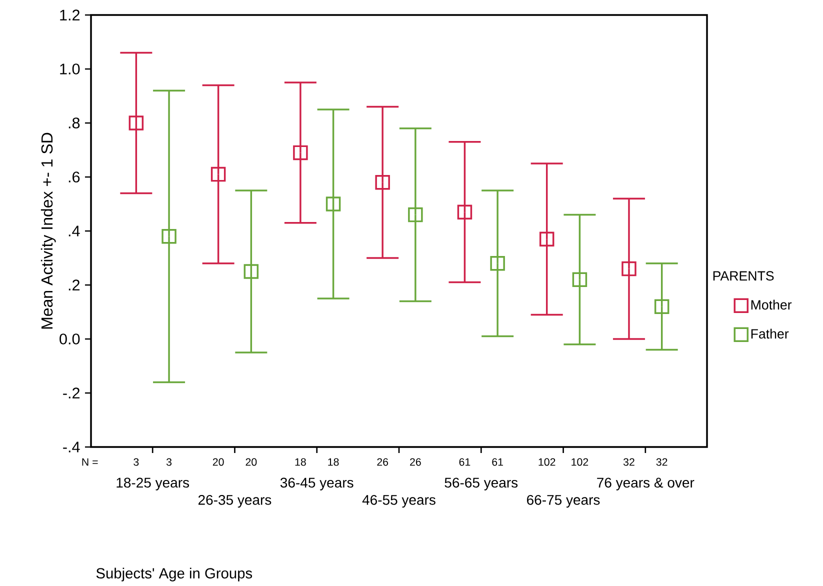 This screenshot has width=823, height=586. What do you see at coordinates (317, 484) in the screenshot?
I see `x-tick-label: 36-45 years` at bounding box center [317, 484].